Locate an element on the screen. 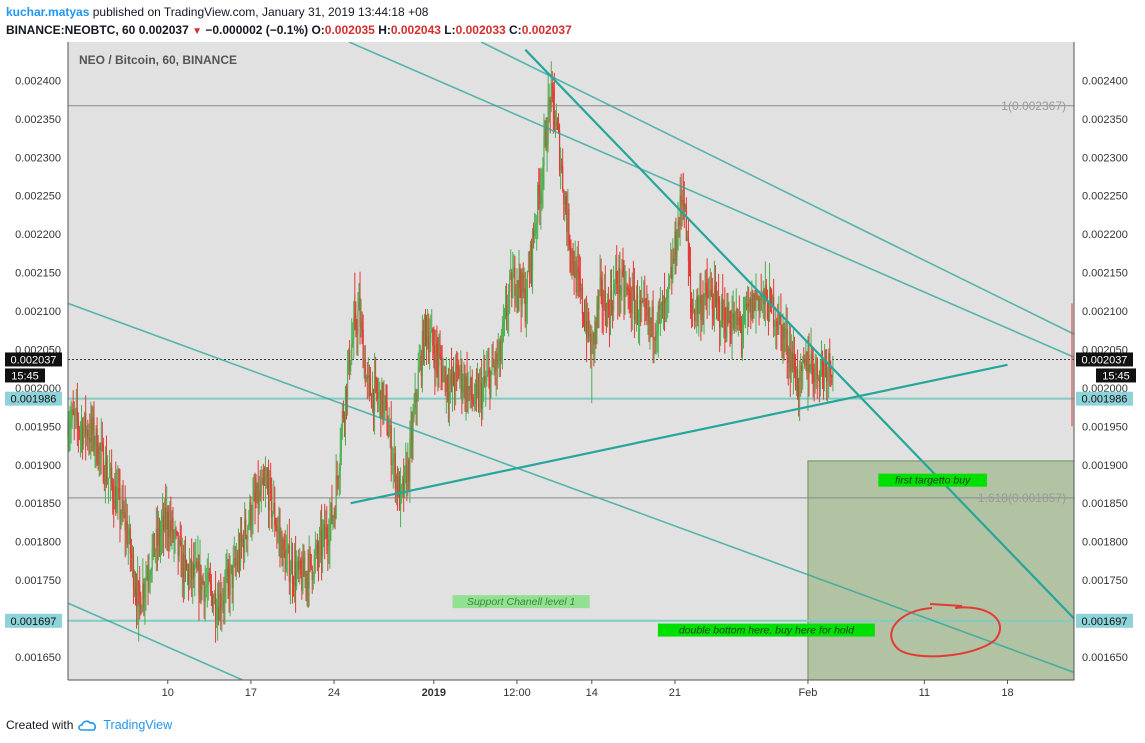 This screenshot has height=743, width=1145. y-tick-label-left: 0.002150 is located at coordinates (38, 274).